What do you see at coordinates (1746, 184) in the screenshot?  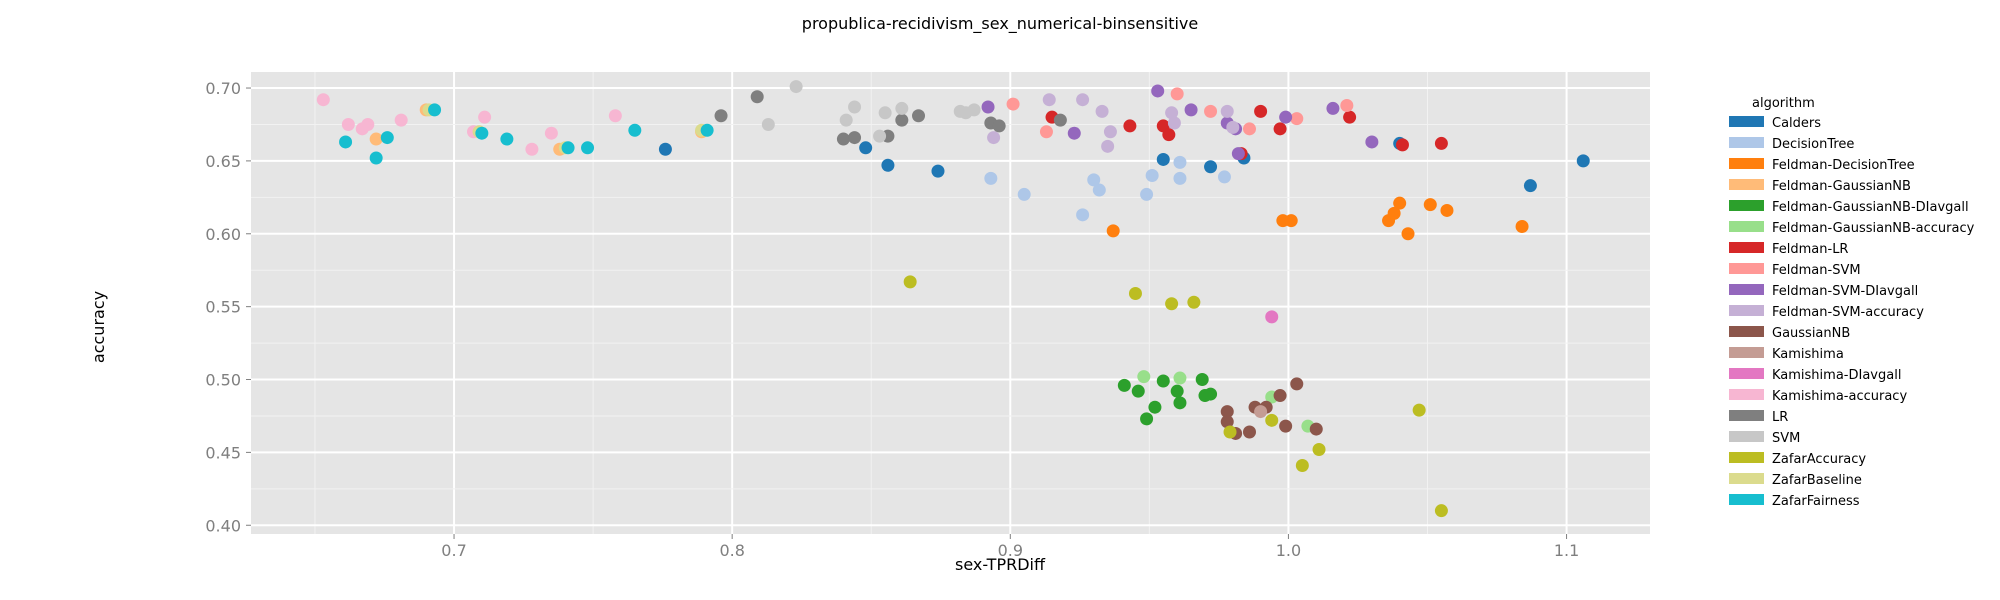 I see `legend-swatch-feldman-gaussiannb` at bounding box center [1746, 184].